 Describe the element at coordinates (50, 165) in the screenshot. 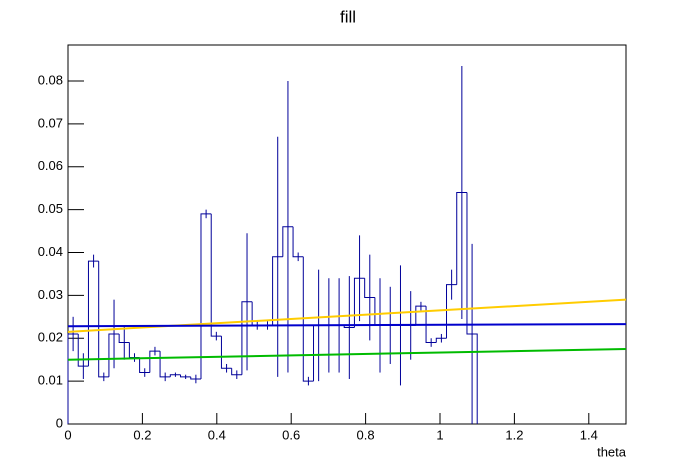

I see `y-tick-label: 0.06` at that location.